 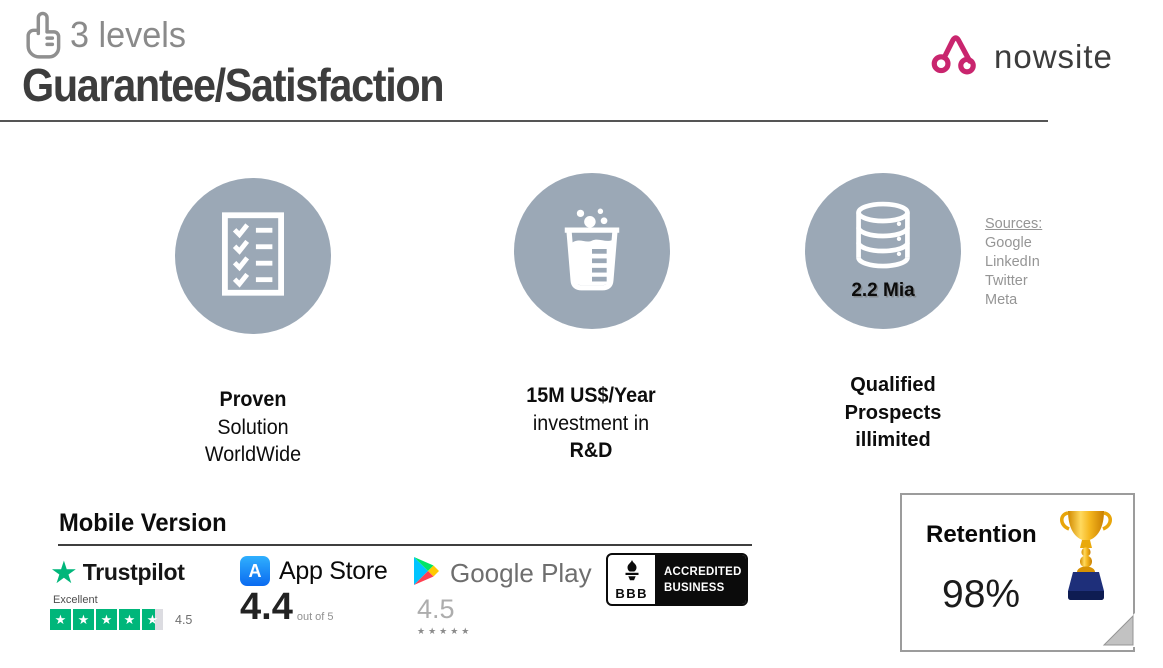 What do you see at coordinates (1053, 56) in the screenshot?
I see `nowsite-wordmark: nowsite` at bounding box center [1053, 56].